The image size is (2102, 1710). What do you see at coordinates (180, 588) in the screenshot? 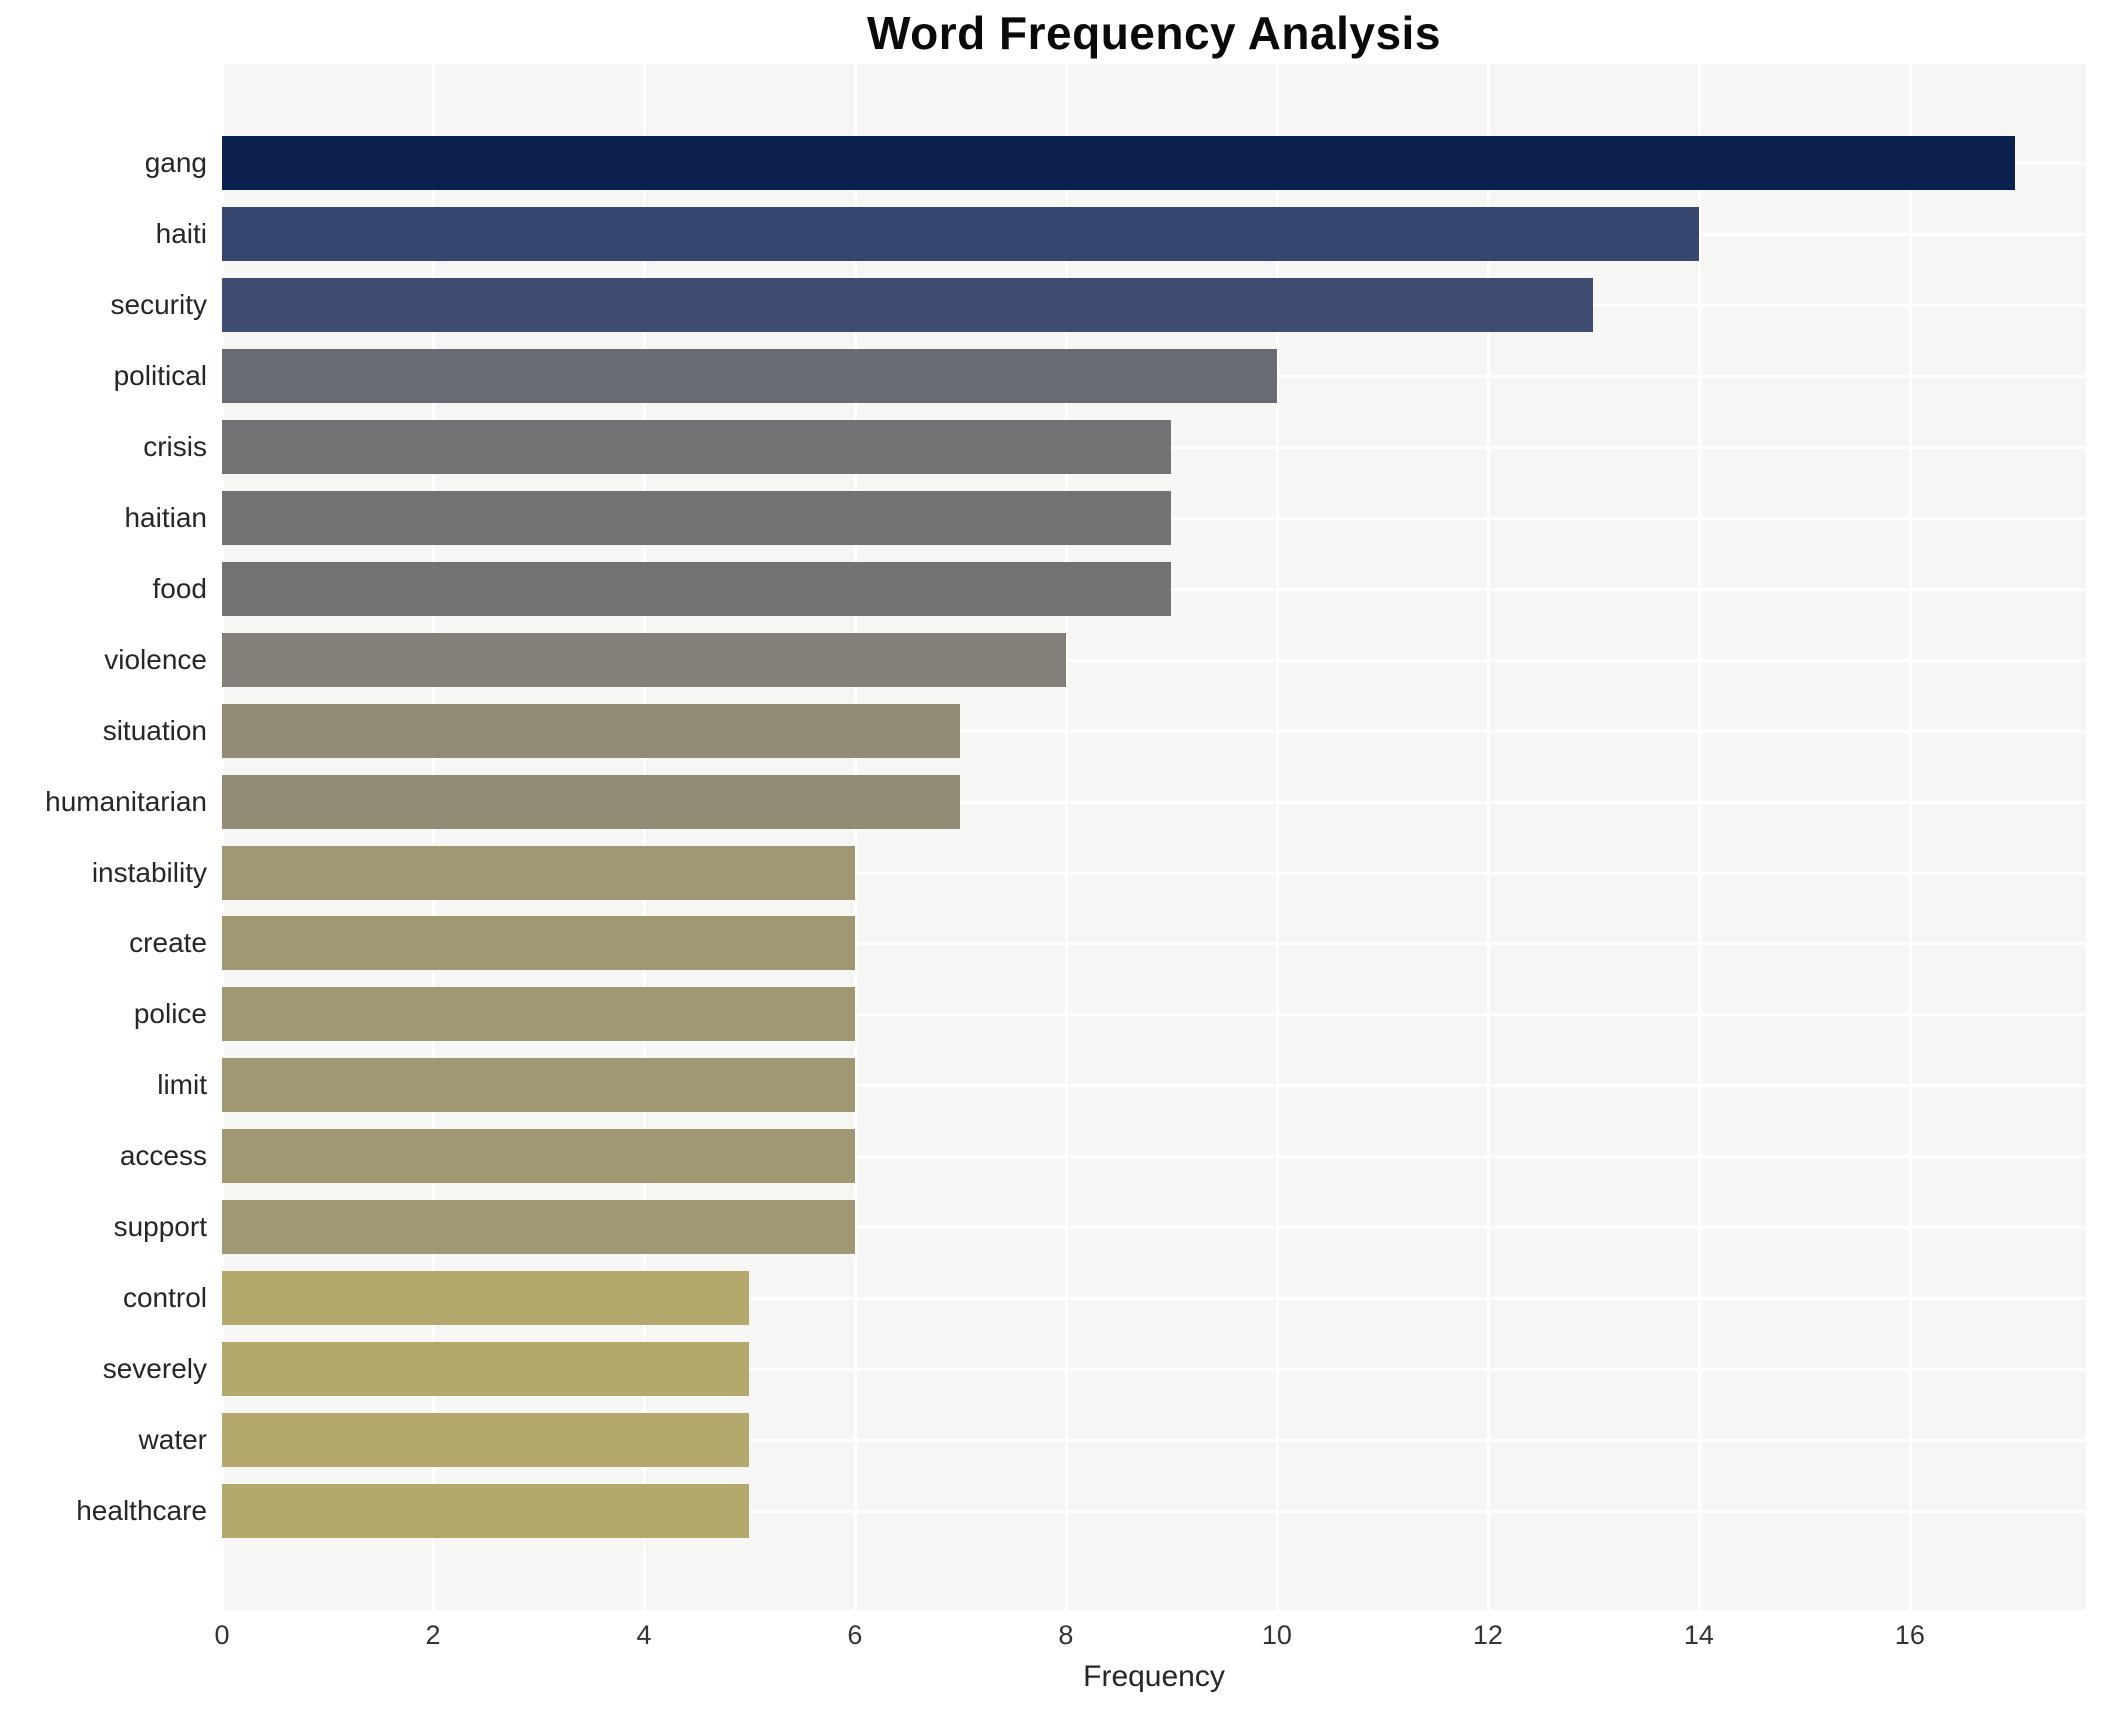
I see `y-label-food: food` at bounding box center [180, 588].